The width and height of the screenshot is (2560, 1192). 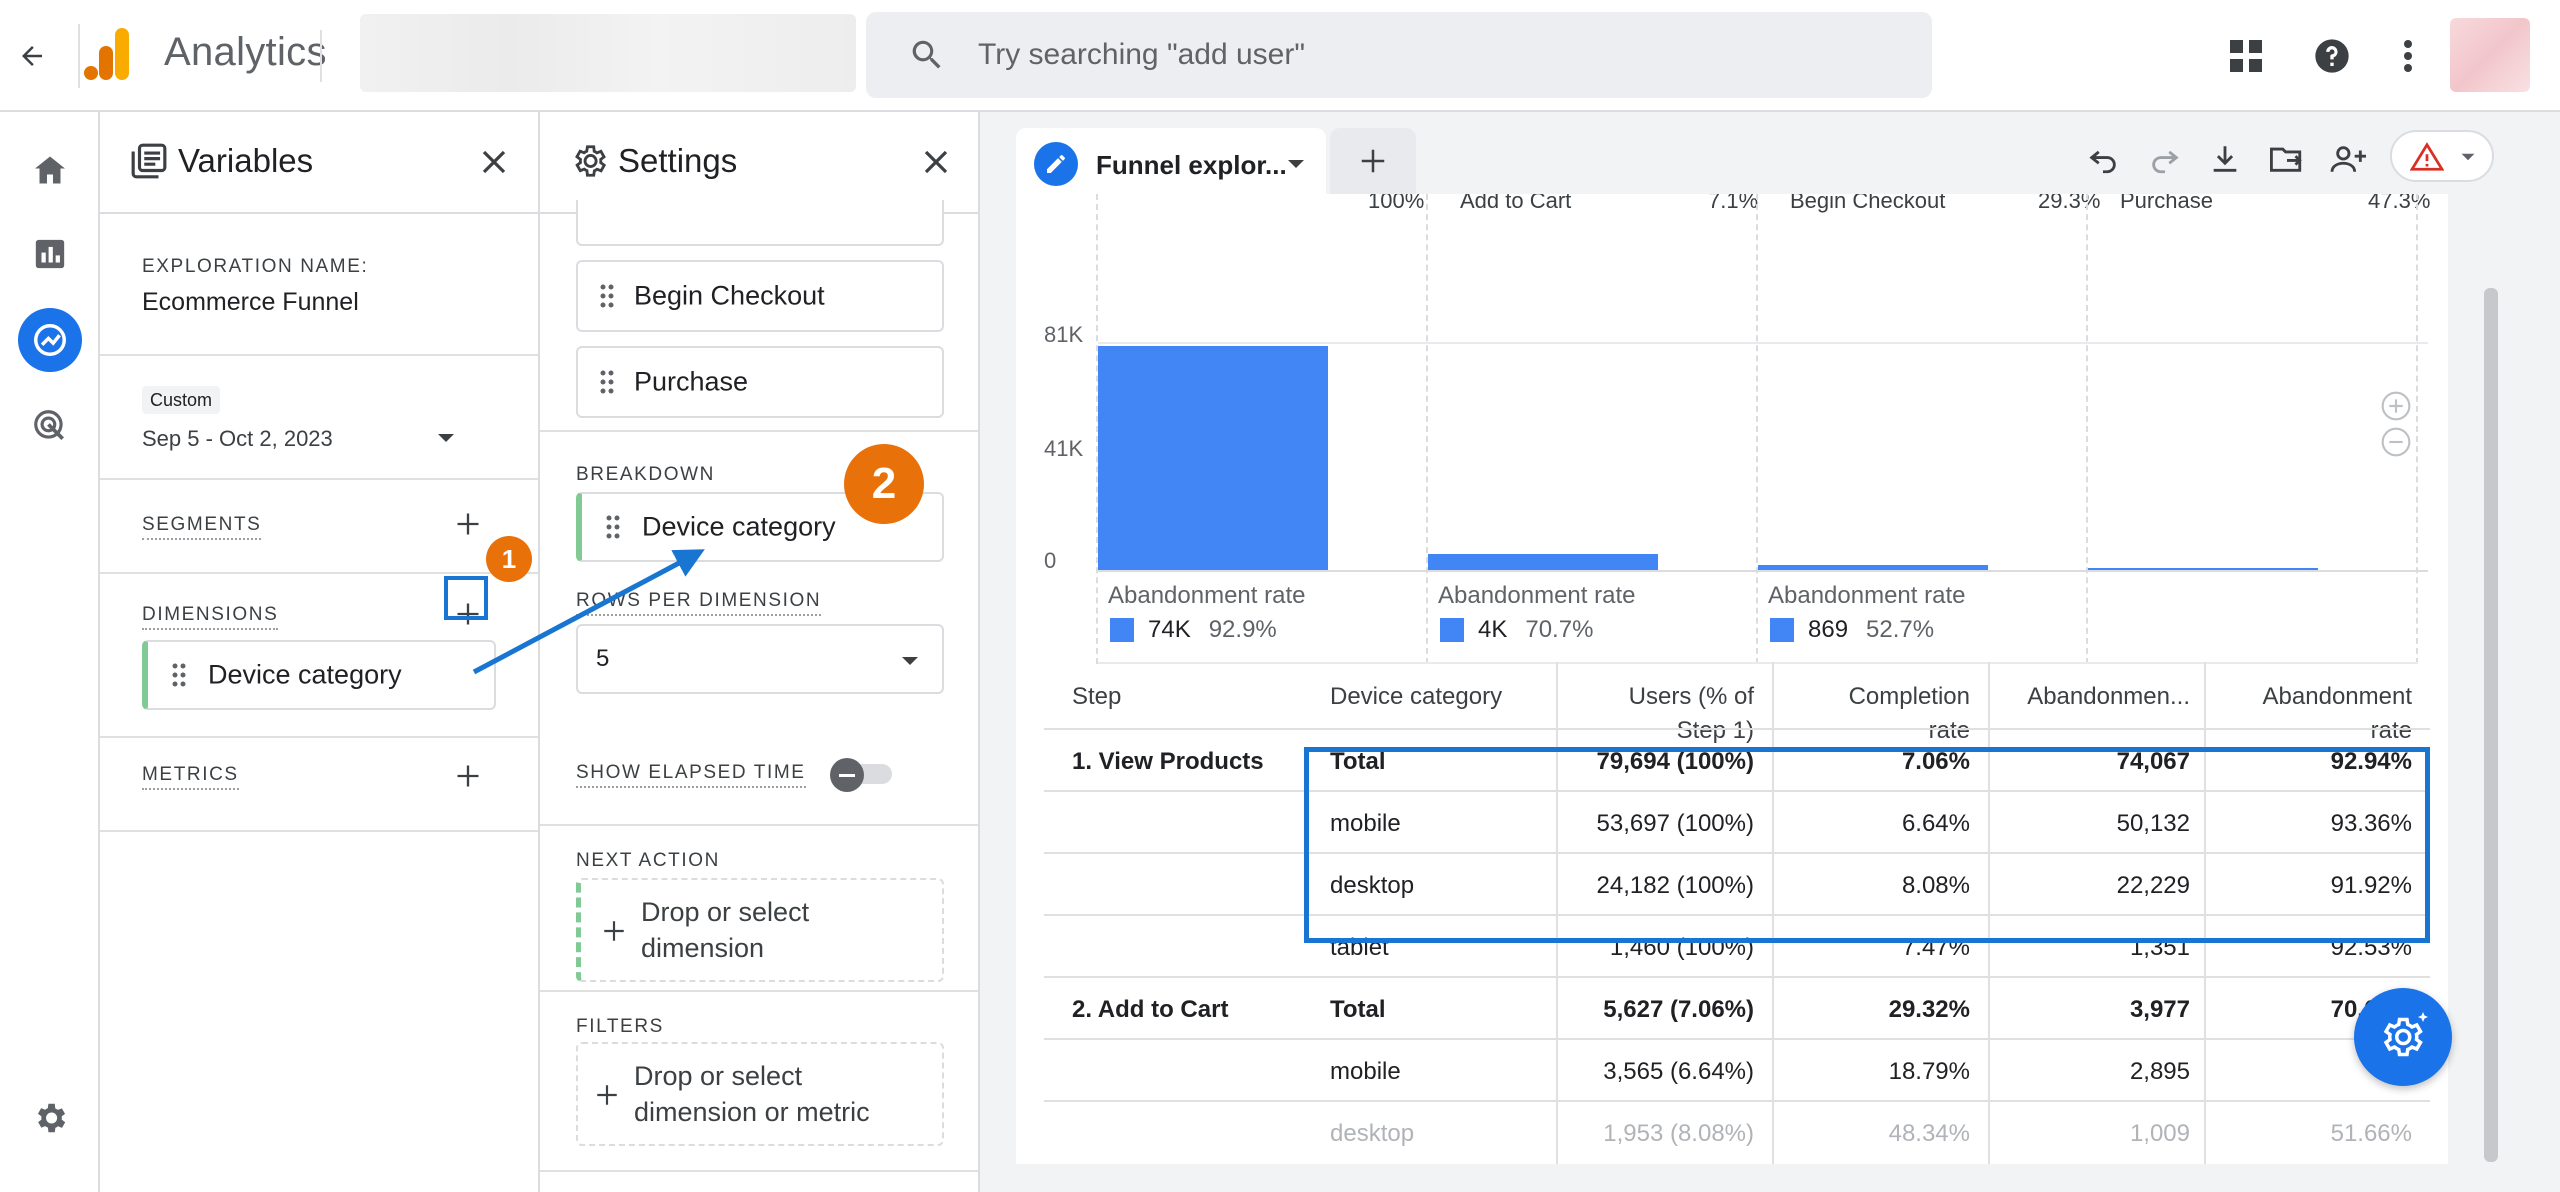 What do you see at coordinates (1097, 696) in the screenshot?
I see `column-header-step: Step` at bounding box center [1097, 696].